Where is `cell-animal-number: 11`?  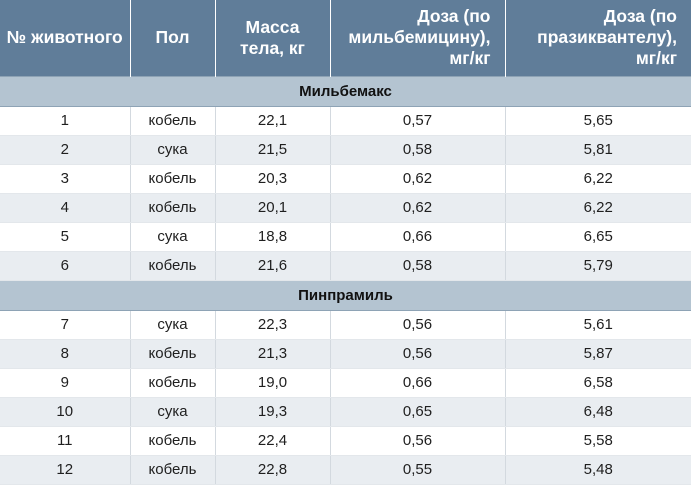
cell-animal-number: 11 is located at coordinates (65, 441).